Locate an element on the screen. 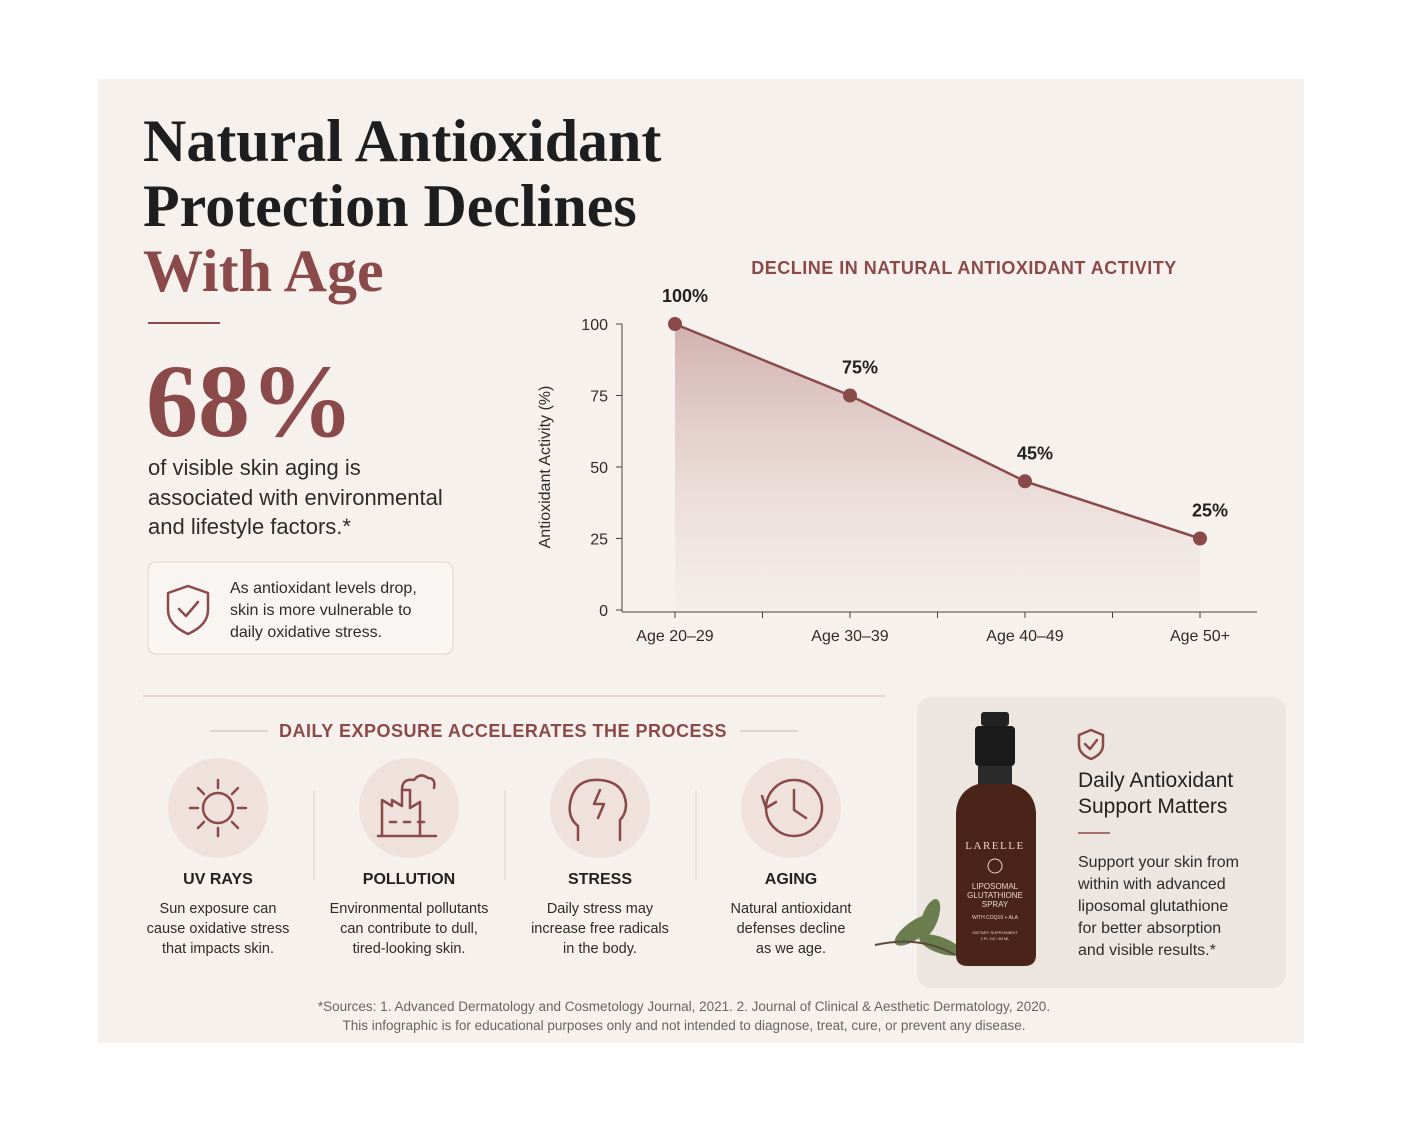 The image size is (1402, 1122). item-text: Sun exposure can is located at coordinates (218, 909).